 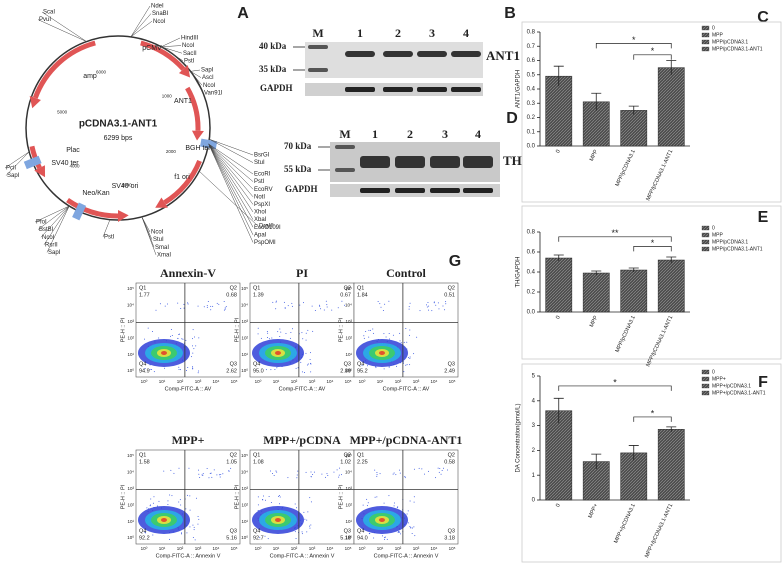 I want to click on y-tick-label: 10², so click(x=244, y=504).